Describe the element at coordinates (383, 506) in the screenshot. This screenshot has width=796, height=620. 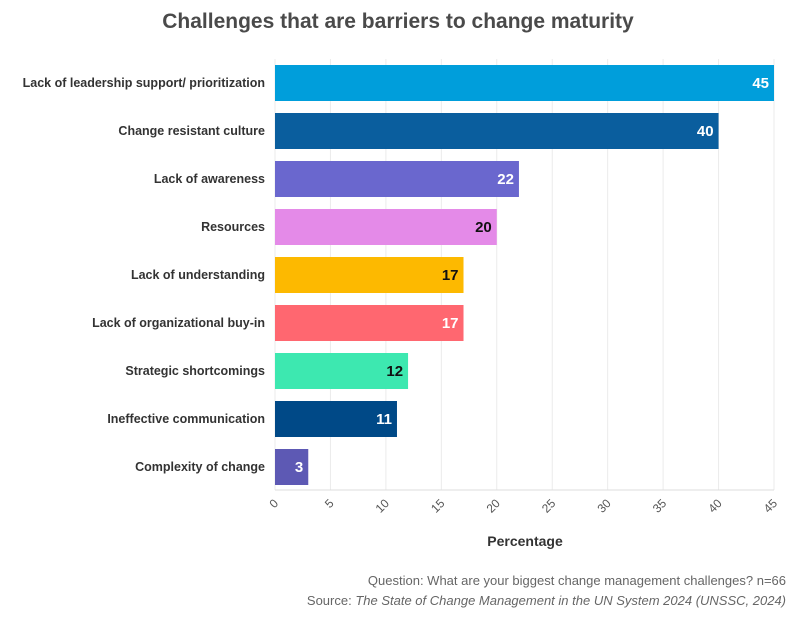
I see `x-tick-label: 10` at that location.